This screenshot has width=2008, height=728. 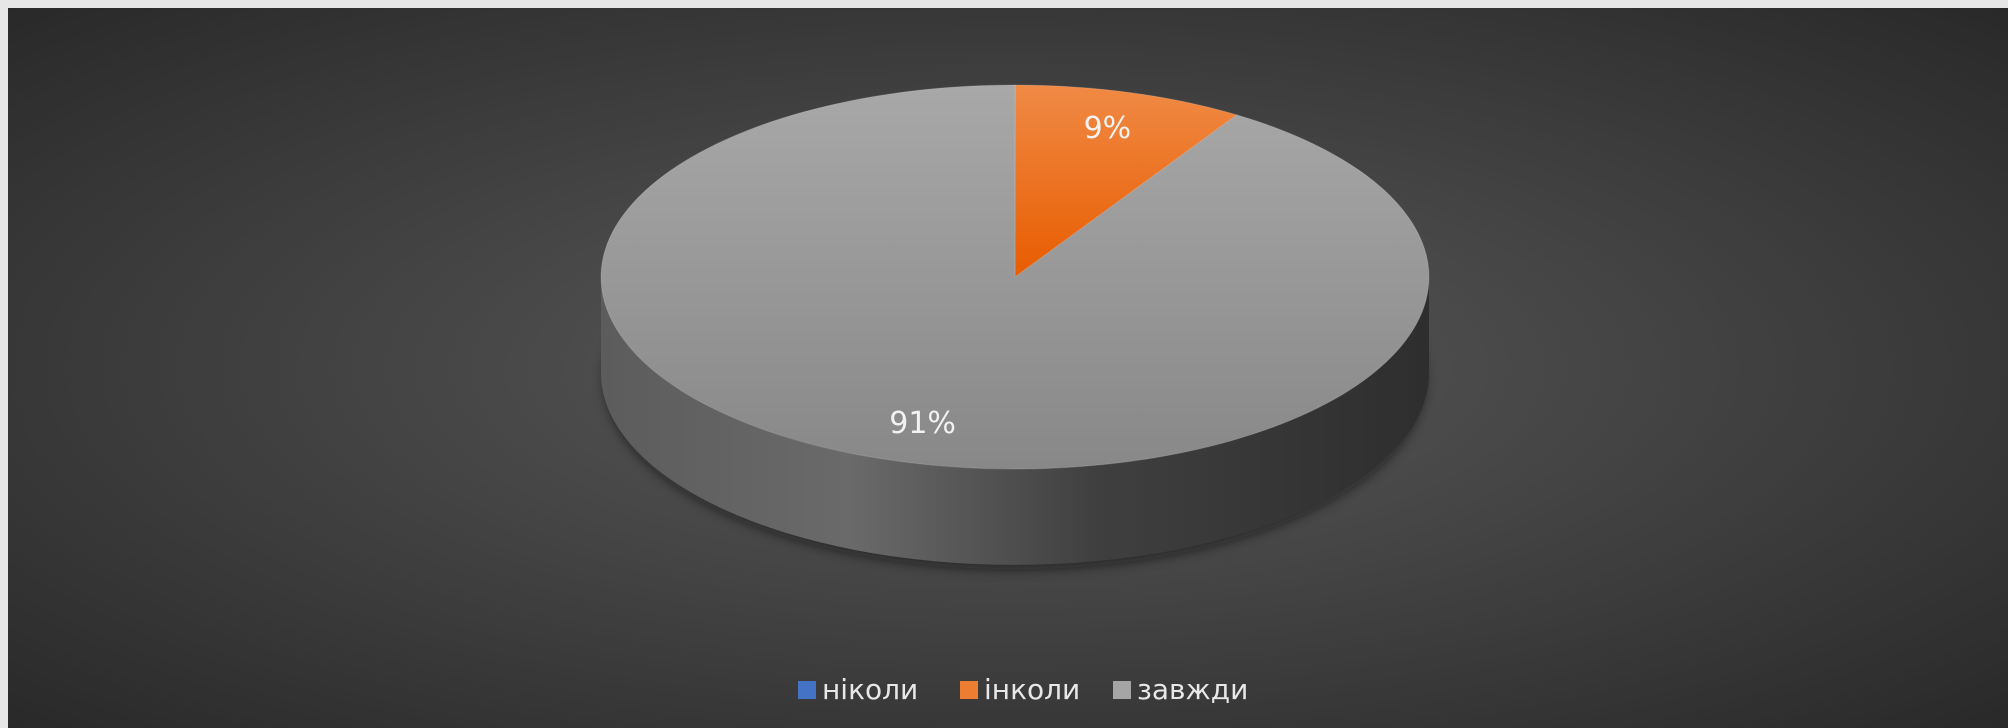 I want to click on legend-label: інколи, so click(x=1032, y=689).